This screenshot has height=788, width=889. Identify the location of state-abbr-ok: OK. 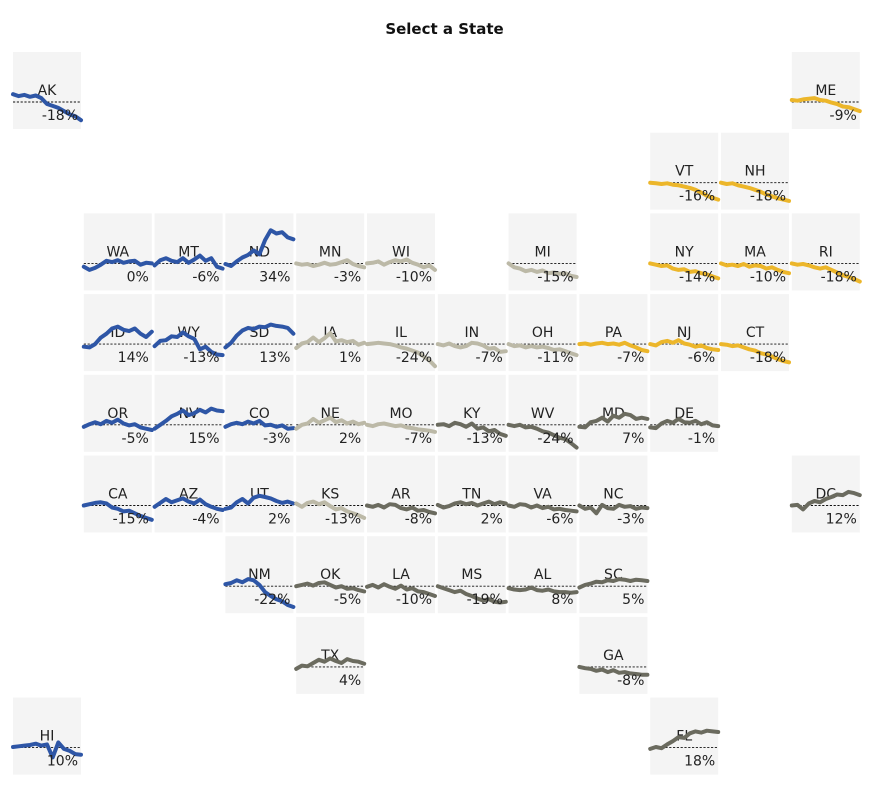
(330, 575).